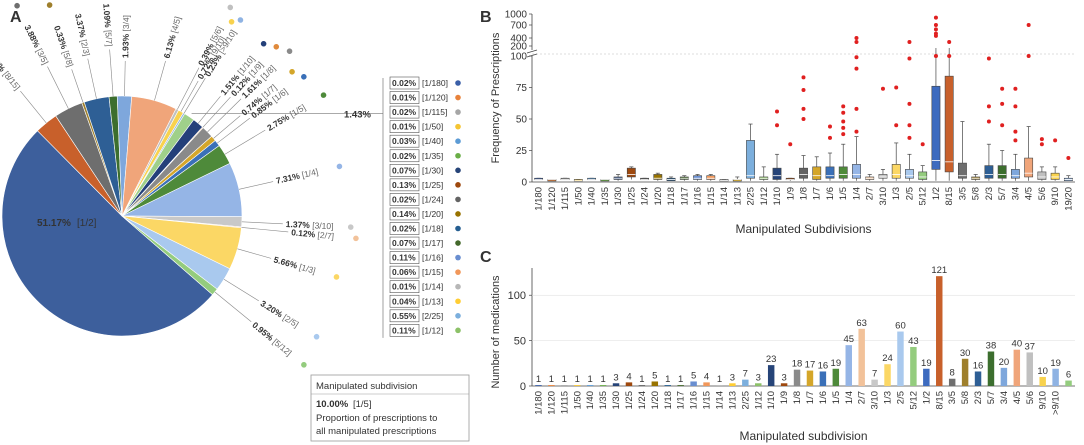 The image size is (1084, 445). What do you see at coordinates (848, 339) in the screenshot?
I see `bar-value-label-24: 45` at bounding box center [848, 339].